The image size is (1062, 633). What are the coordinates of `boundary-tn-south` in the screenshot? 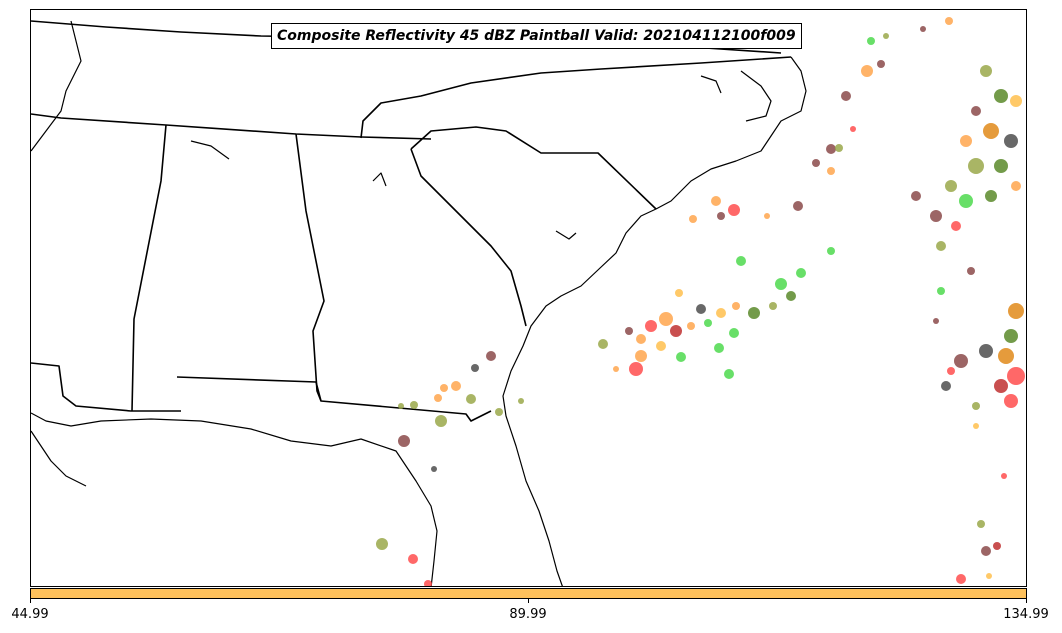 It's located at (231, 126).